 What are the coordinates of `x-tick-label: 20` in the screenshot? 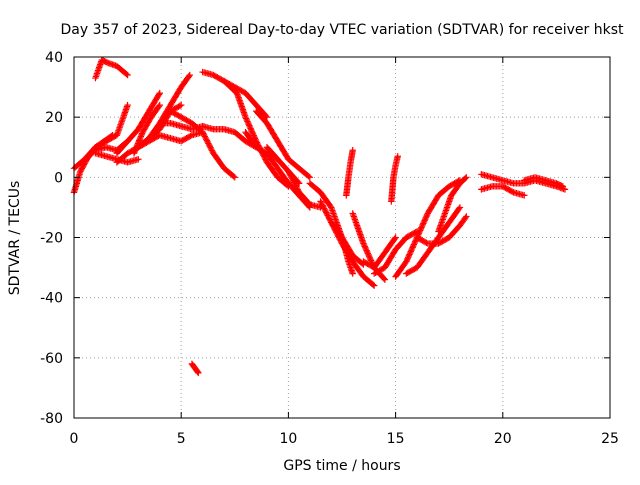 It's located at (503, 439).